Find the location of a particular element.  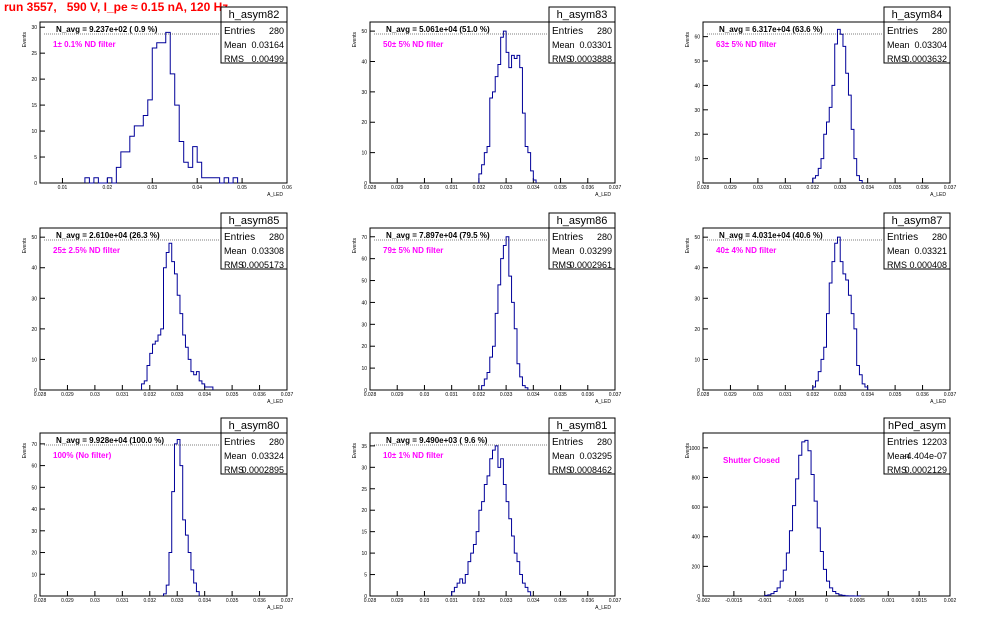

y-tick-label: 60 is located at coordinates (697, 38).